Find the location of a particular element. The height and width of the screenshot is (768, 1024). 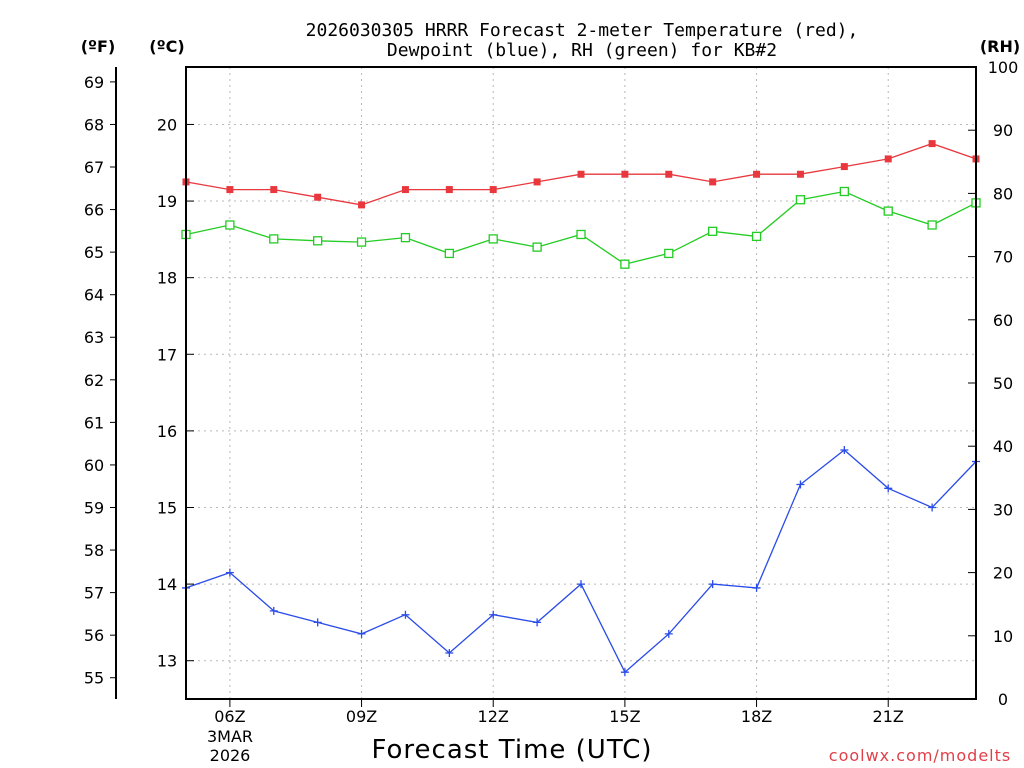

celsius-tick-label: 15 is located at coordinates (167, 507).